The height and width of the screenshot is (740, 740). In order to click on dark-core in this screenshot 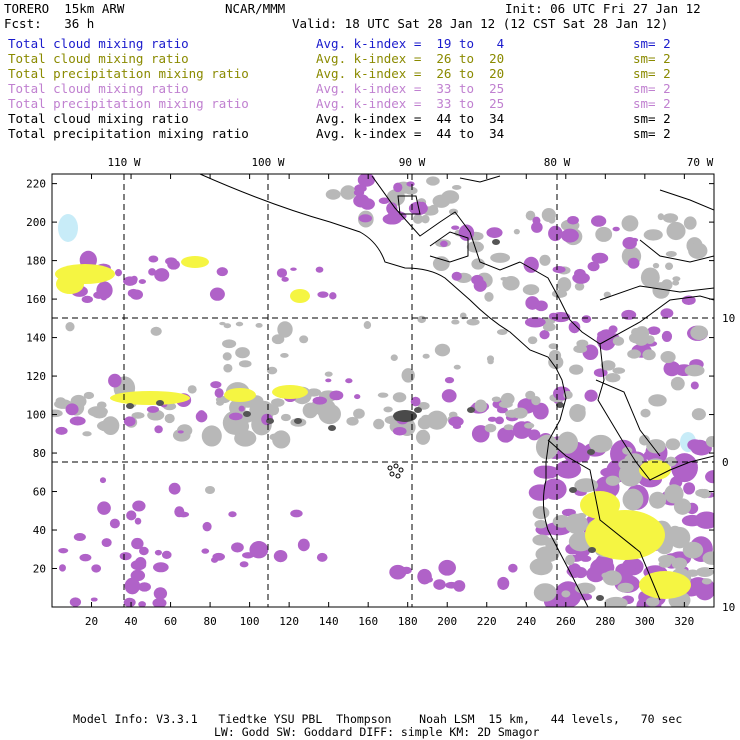, I will do `click(471, 410)`.